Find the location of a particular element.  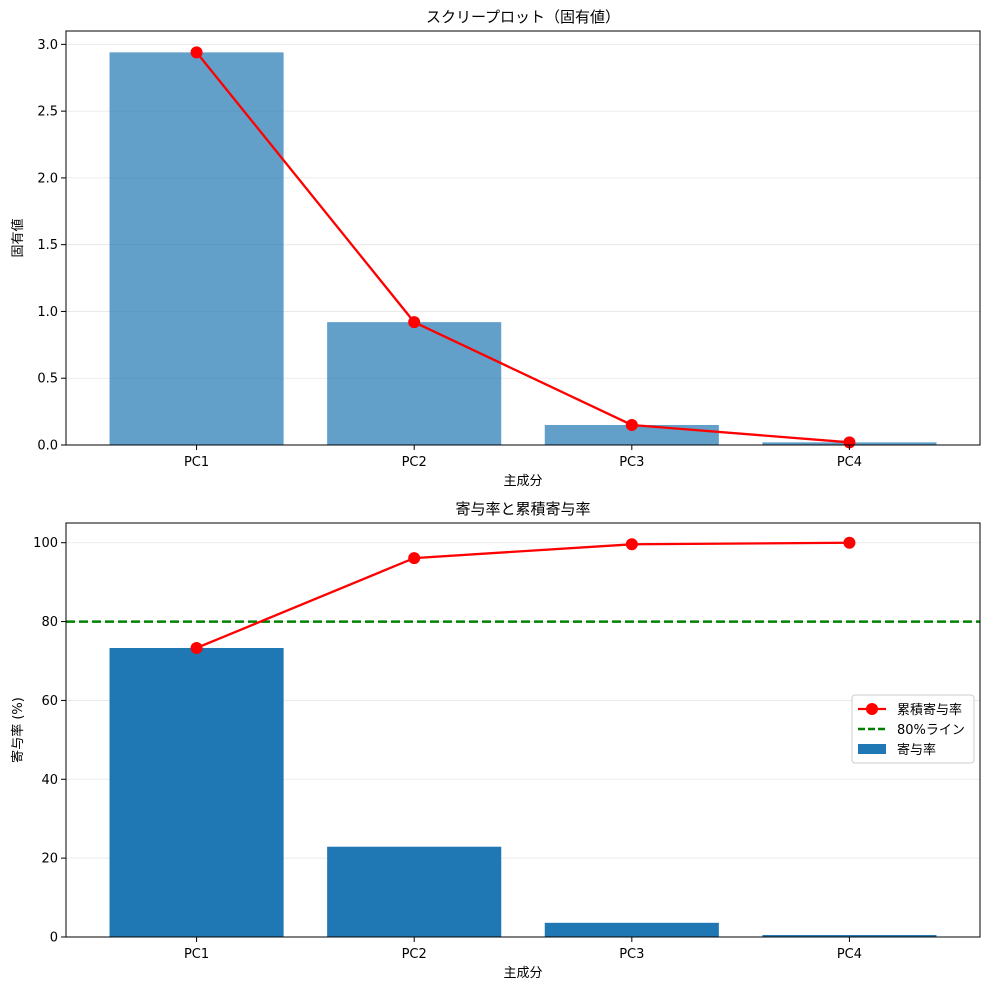

legend-label-cumulative: 累積寄与率 is located at coordinates (929, 710).